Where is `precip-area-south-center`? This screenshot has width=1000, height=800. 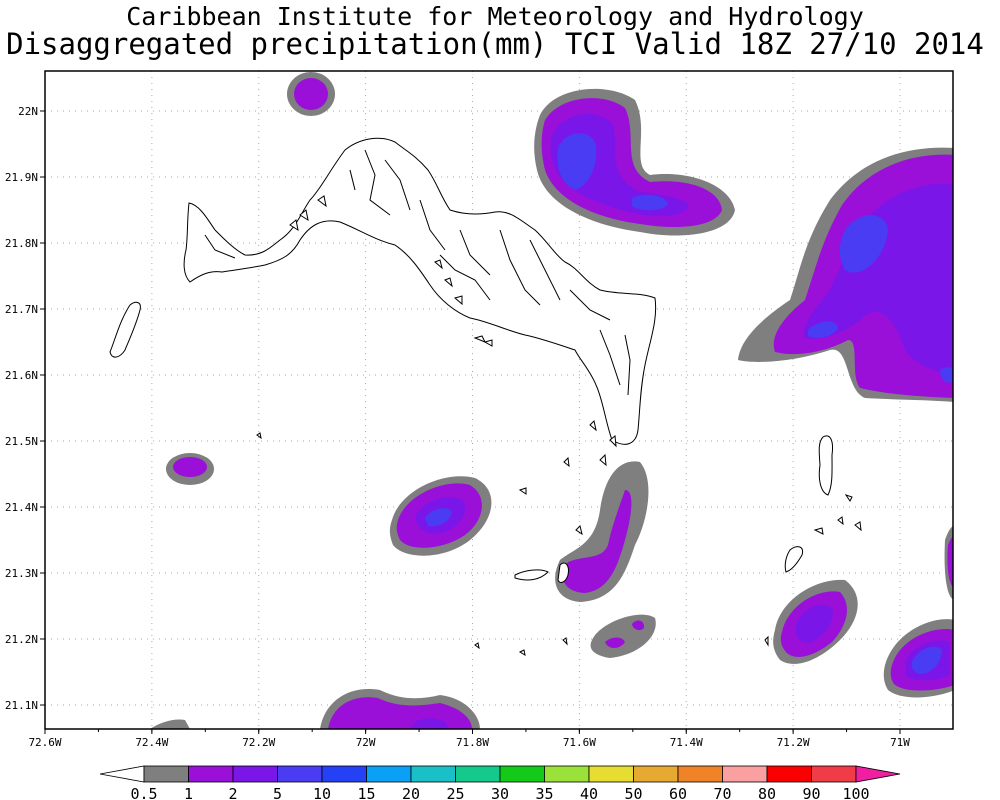
precip-area-south-center is located at coordinates (605, 559).